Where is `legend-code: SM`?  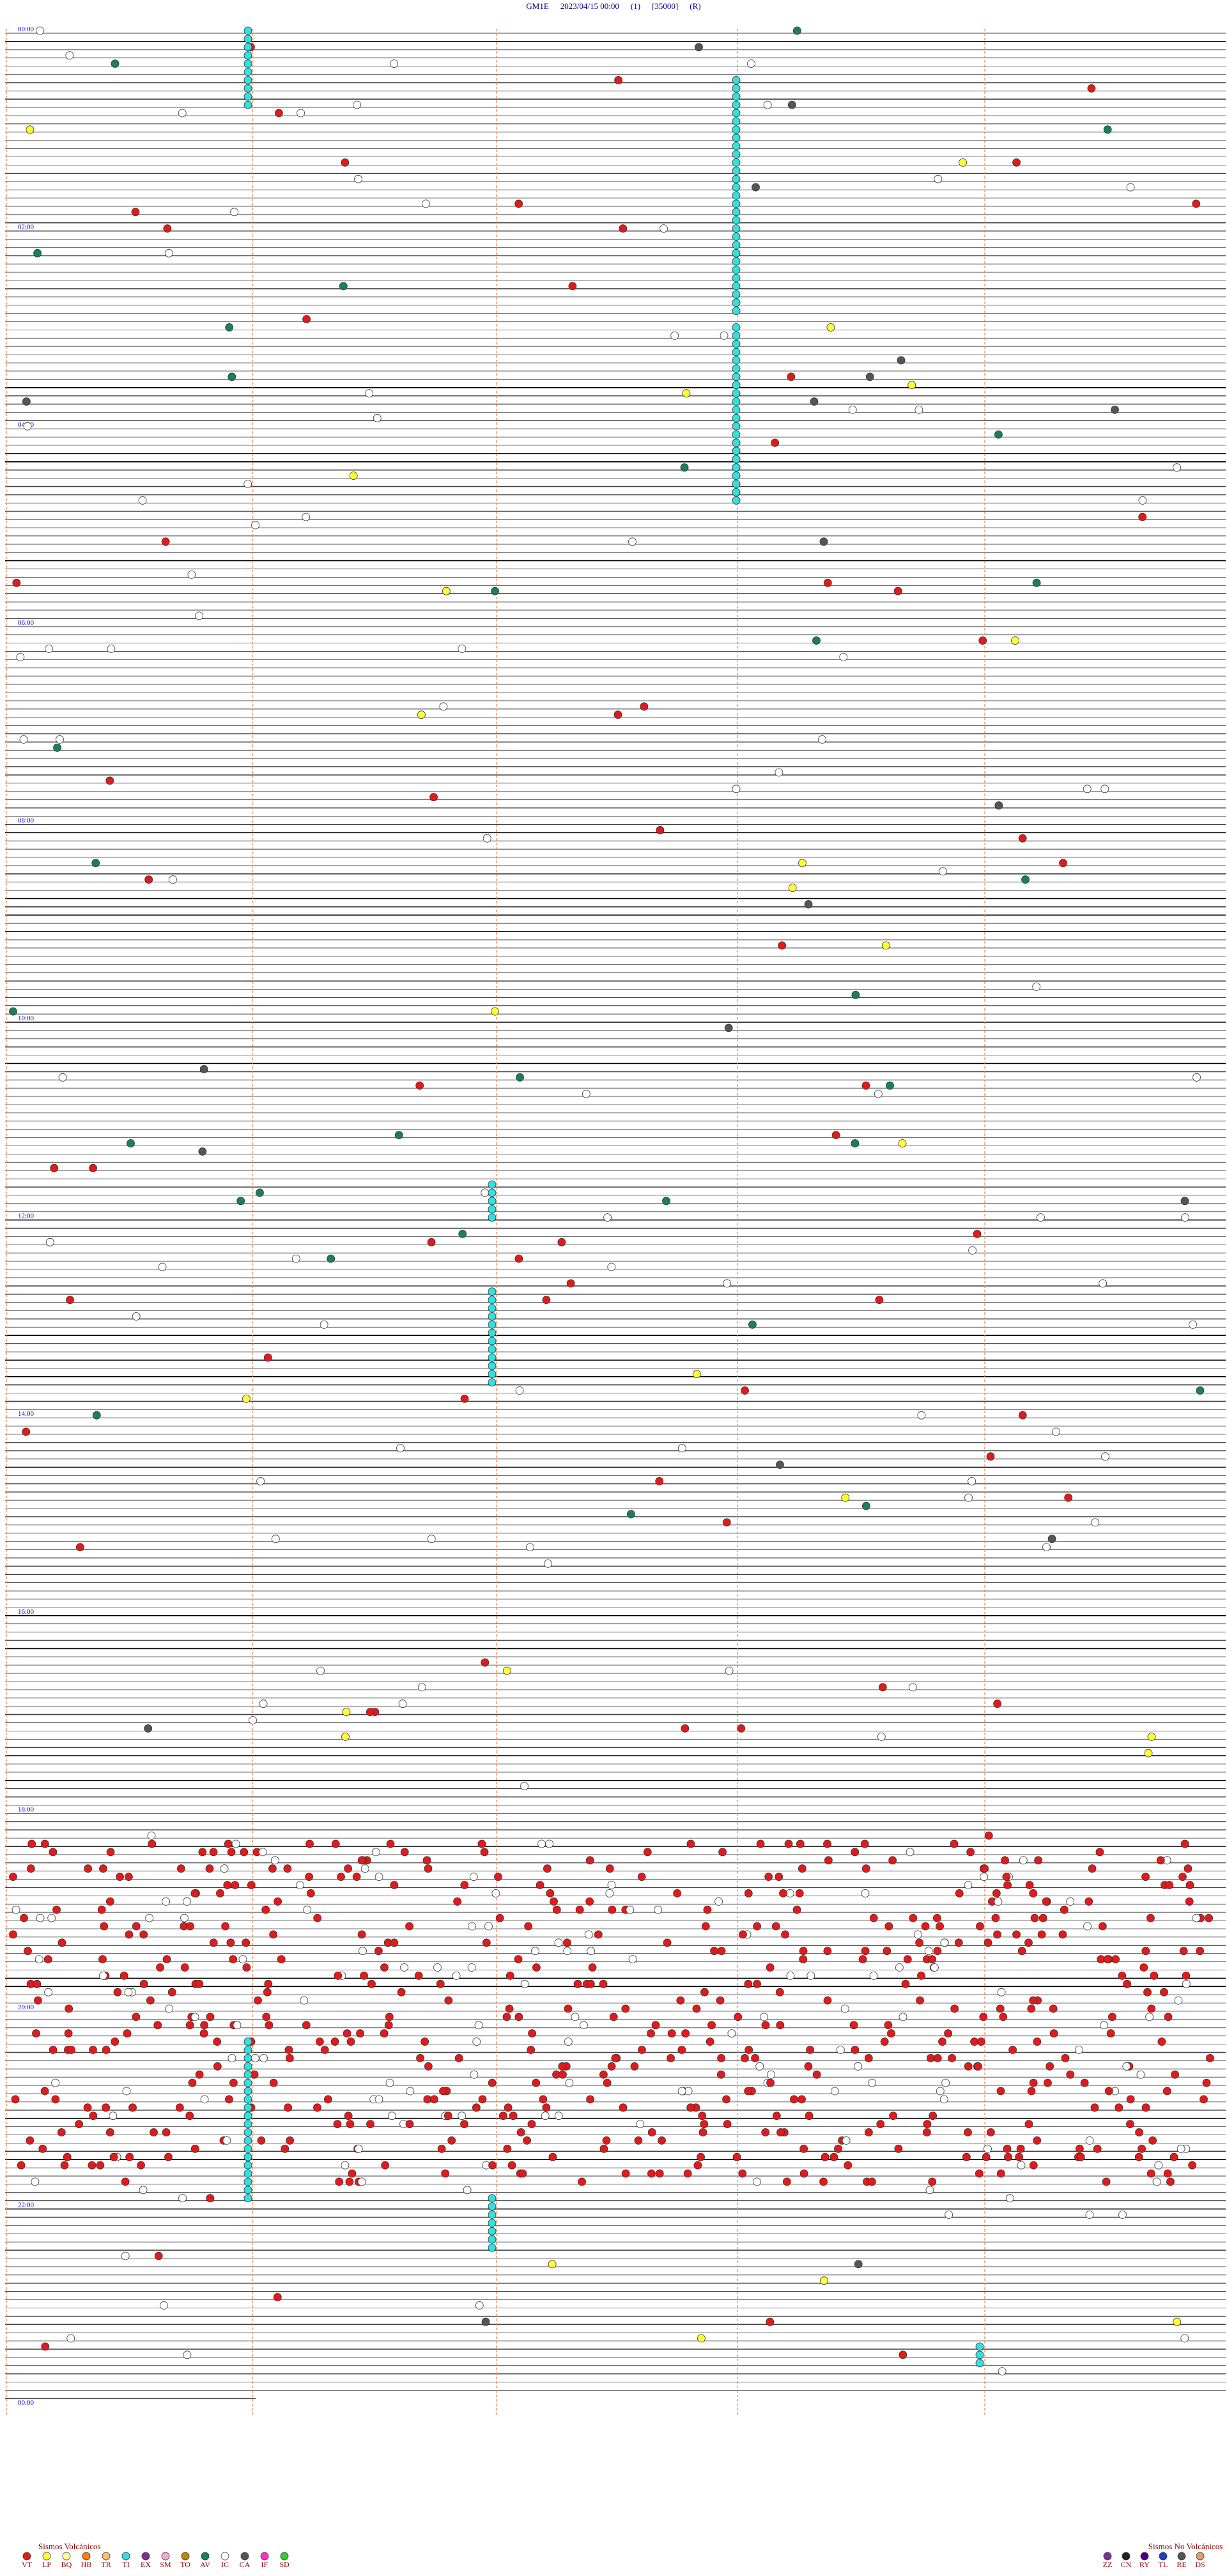
legend-code: SM is located at coordinates (165, 2564).